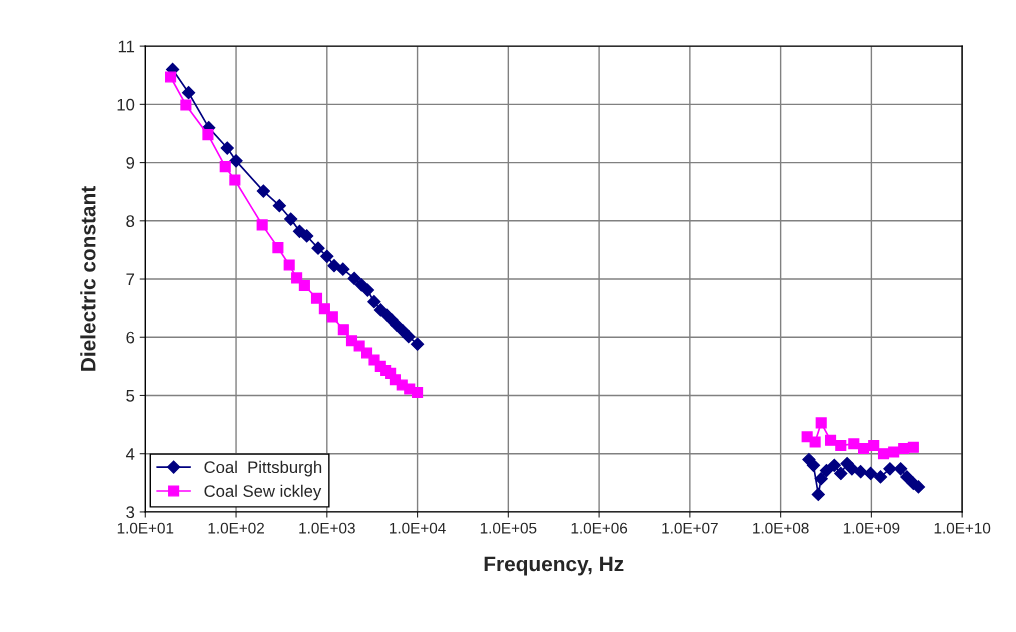 This screenshot has width=1016, height=632. I want to click on x-tick-label: 1.0E+06, so click(599, 528).